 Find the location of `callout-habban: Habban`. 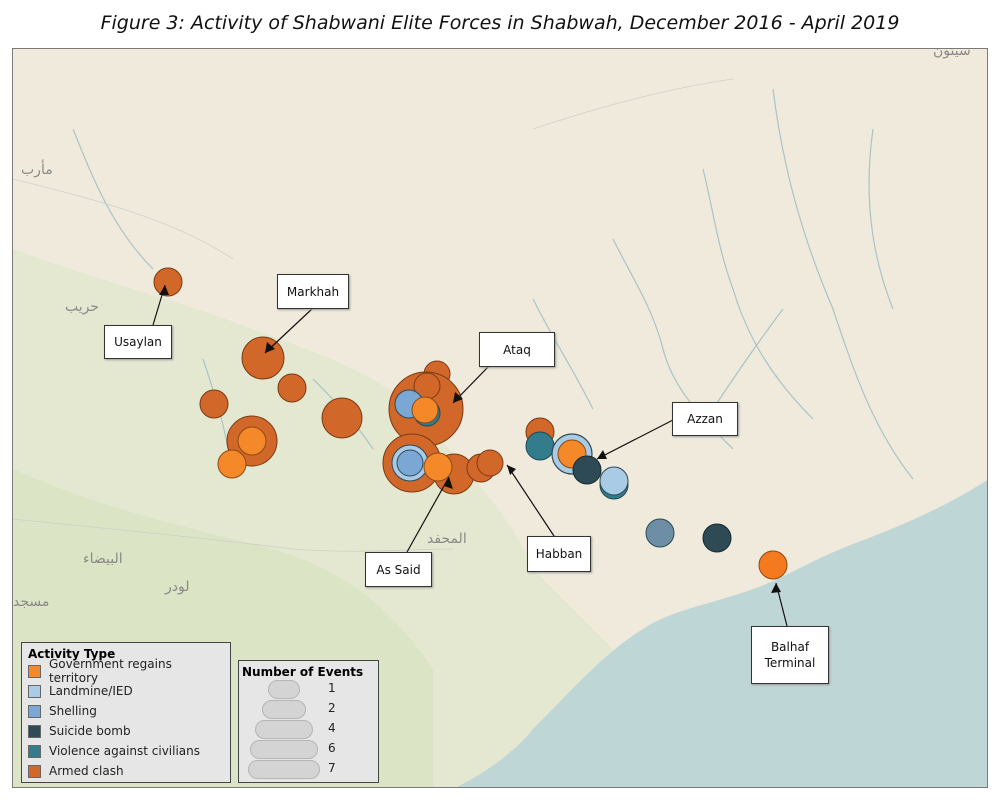

callout-habban: Habban is located at coordinates (559, 554).